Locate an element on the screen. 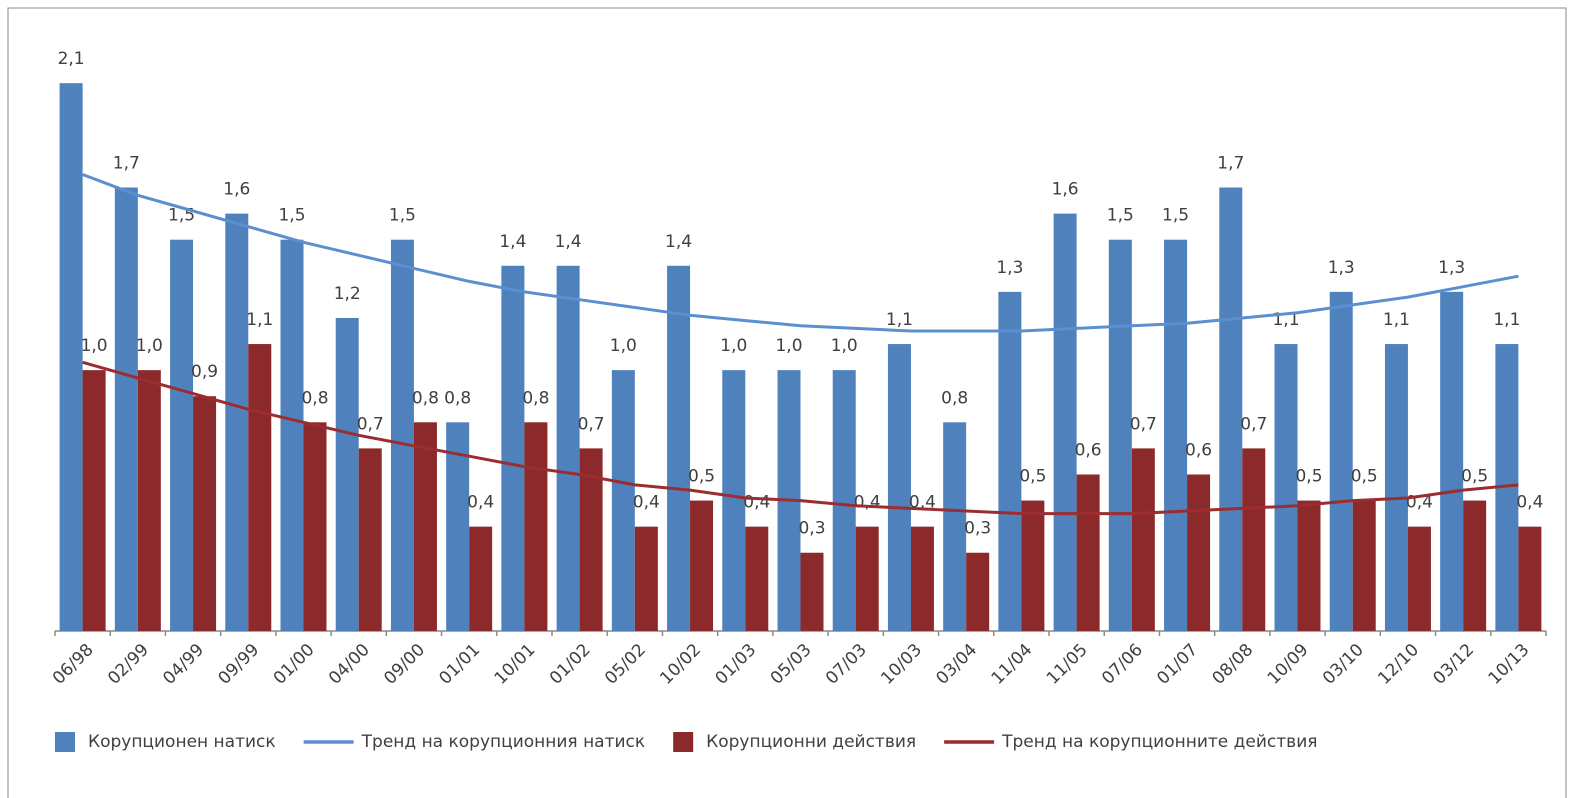 This screenshot has height=798, width=1591. data-label: 0,9 is located at coordinates (204, 372).